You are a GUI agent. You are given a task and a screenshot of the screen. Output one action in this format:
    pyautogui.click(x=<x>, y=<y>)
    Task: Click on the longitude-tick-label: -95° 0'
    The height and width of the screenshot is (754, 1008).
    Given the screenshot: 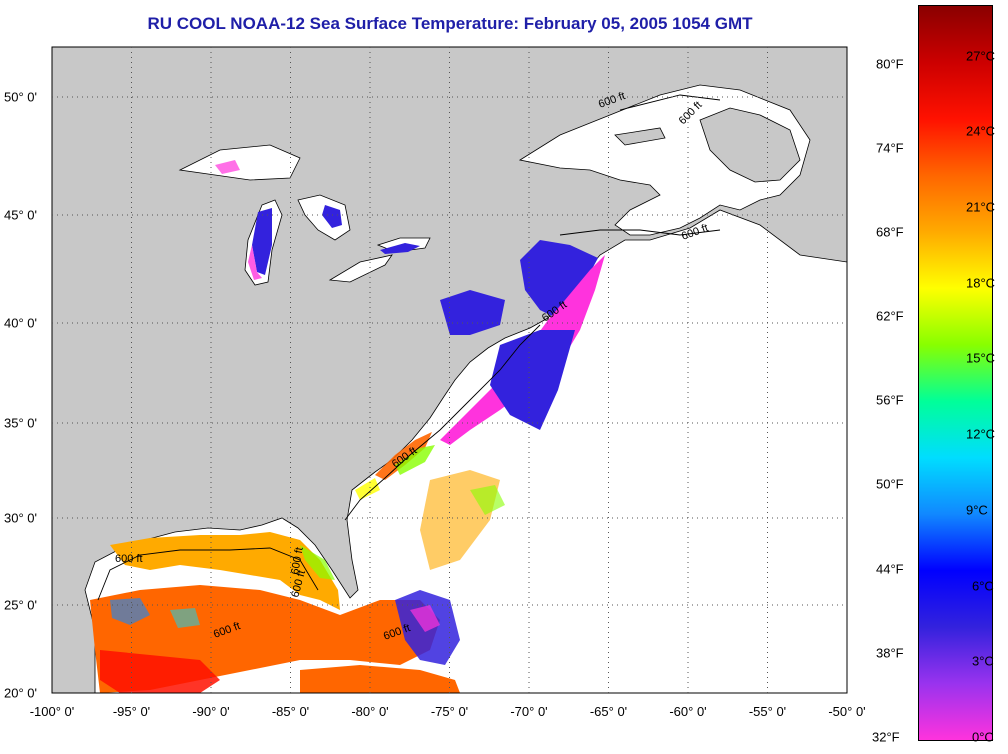 What is the action you would take?
    pyautogui.click(x=131, y=711)
    